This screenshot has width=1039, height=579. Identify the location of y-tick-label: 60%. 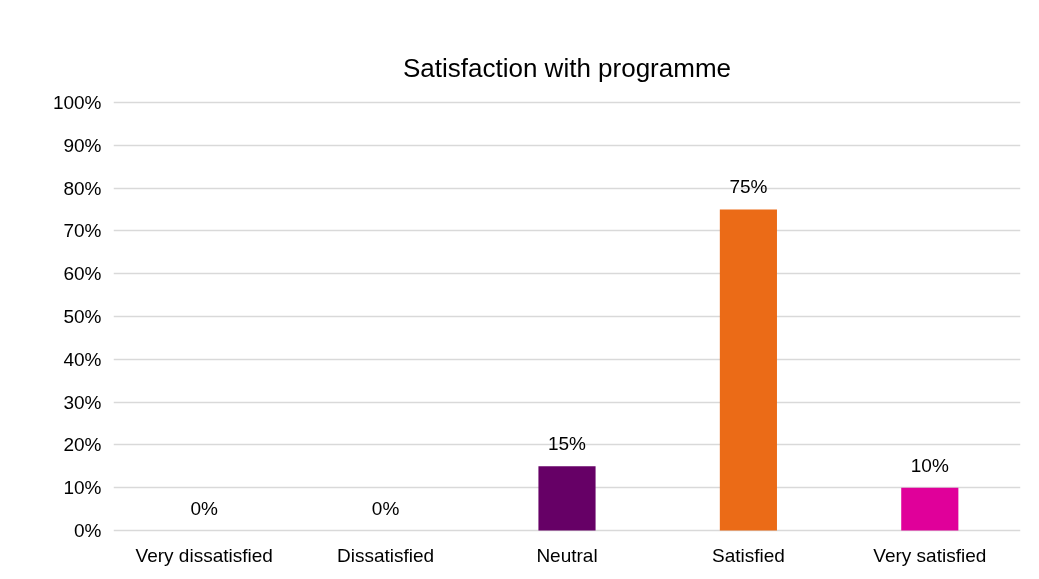
(82, 274).